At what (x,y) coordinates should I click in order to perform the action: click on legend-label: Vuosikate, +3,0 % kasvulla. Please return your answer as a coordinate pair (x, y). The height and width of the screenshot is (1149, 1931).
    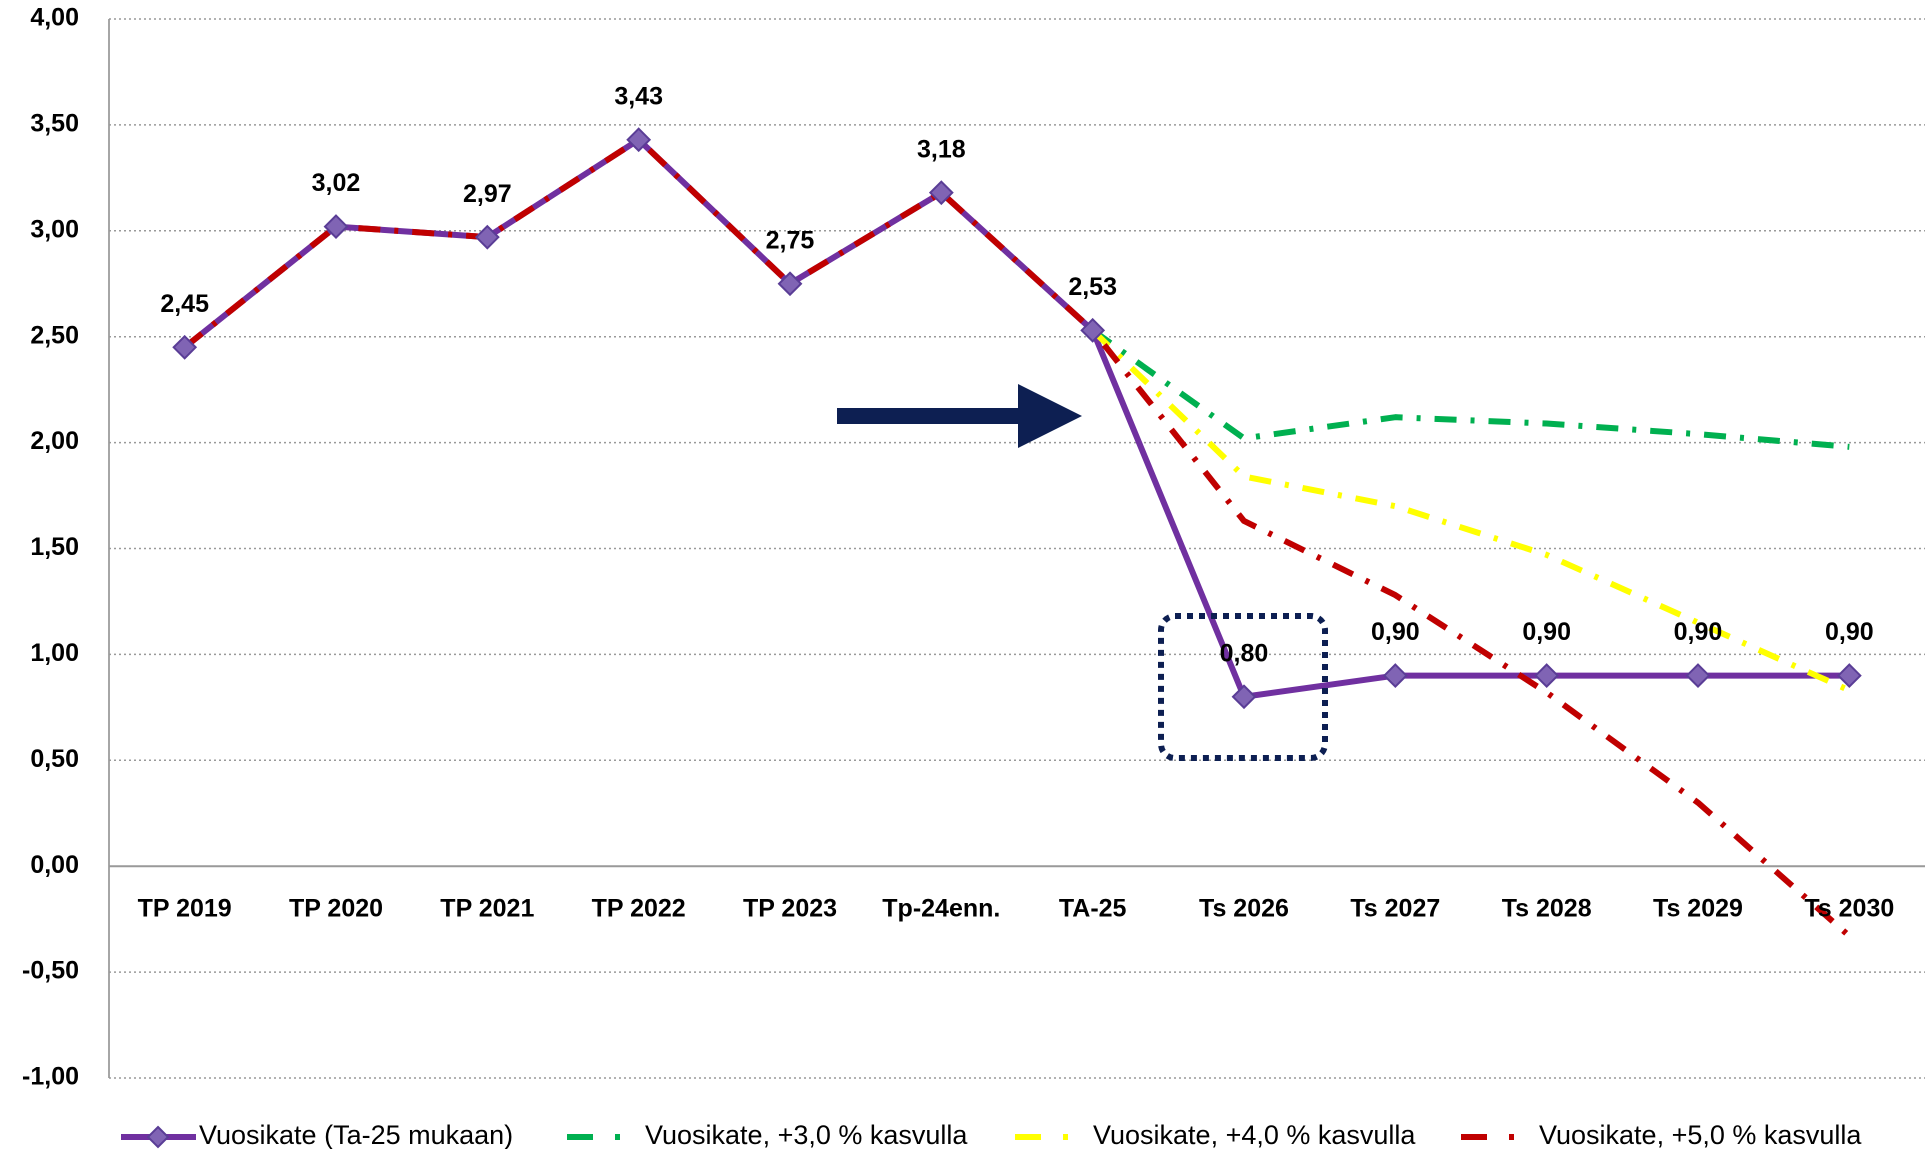
    Looking at the image, I should click on (806, 1134).